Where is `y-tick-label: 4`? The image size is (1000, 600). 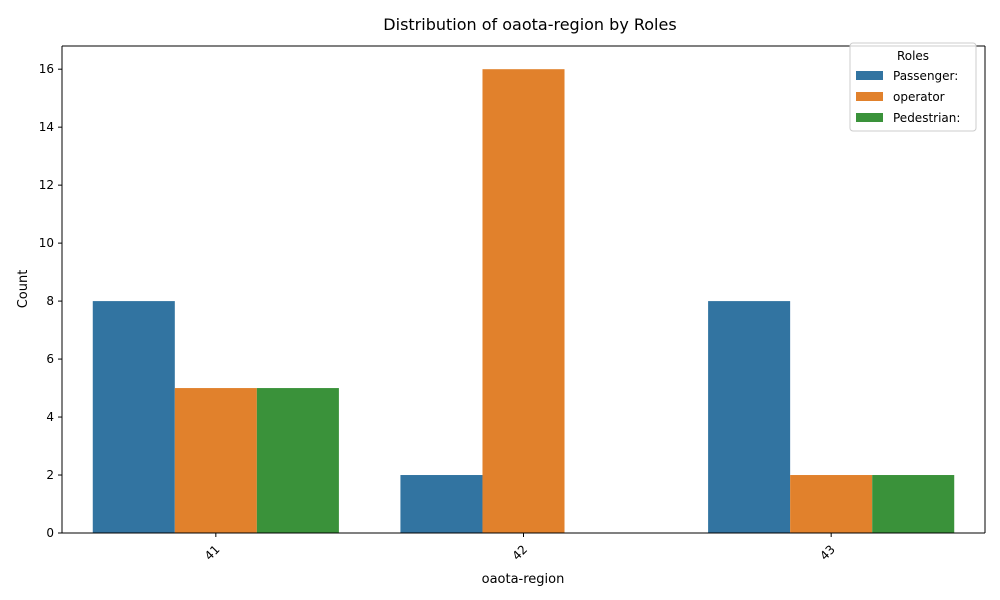
y-tick-label: 4 is located at coordinates (50, 417).